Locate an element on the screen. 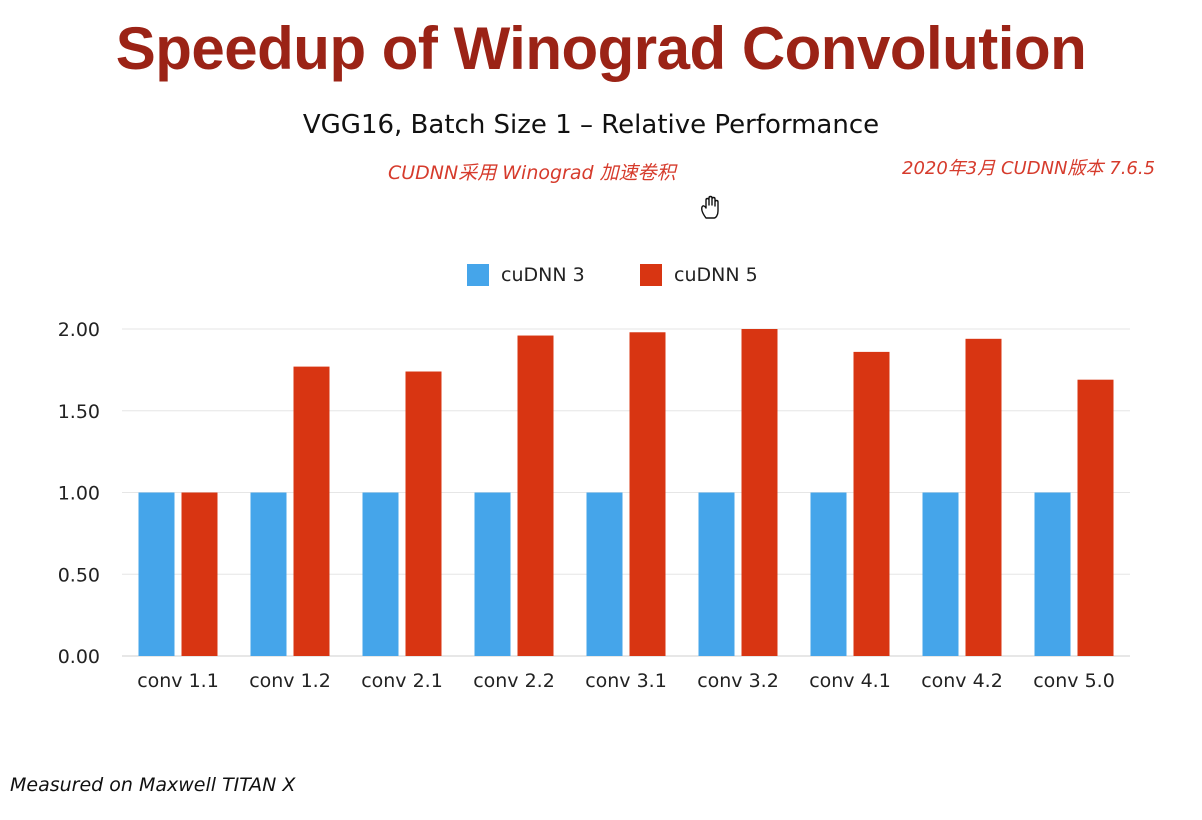  y-tick-label: 1.50 is located at coordinates (79, 412).